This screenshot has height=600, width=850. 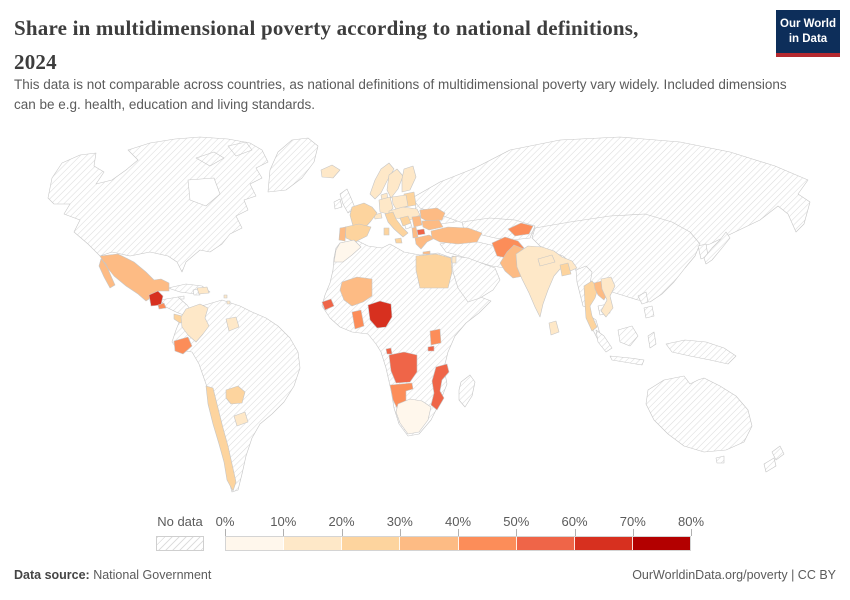 What do you see at coordinates (432, 215) in the screenshot?
I see `country-romania` at bounding box center [432, 215].